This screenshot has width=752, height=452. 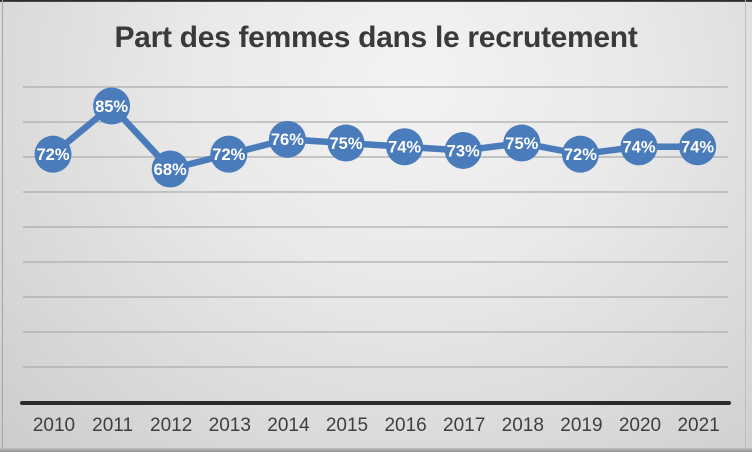 What do you see at coordinates (581, 425) in the screenshot?
I see `x-axis-tick-label: 2019` at bounding box center [581, 425].